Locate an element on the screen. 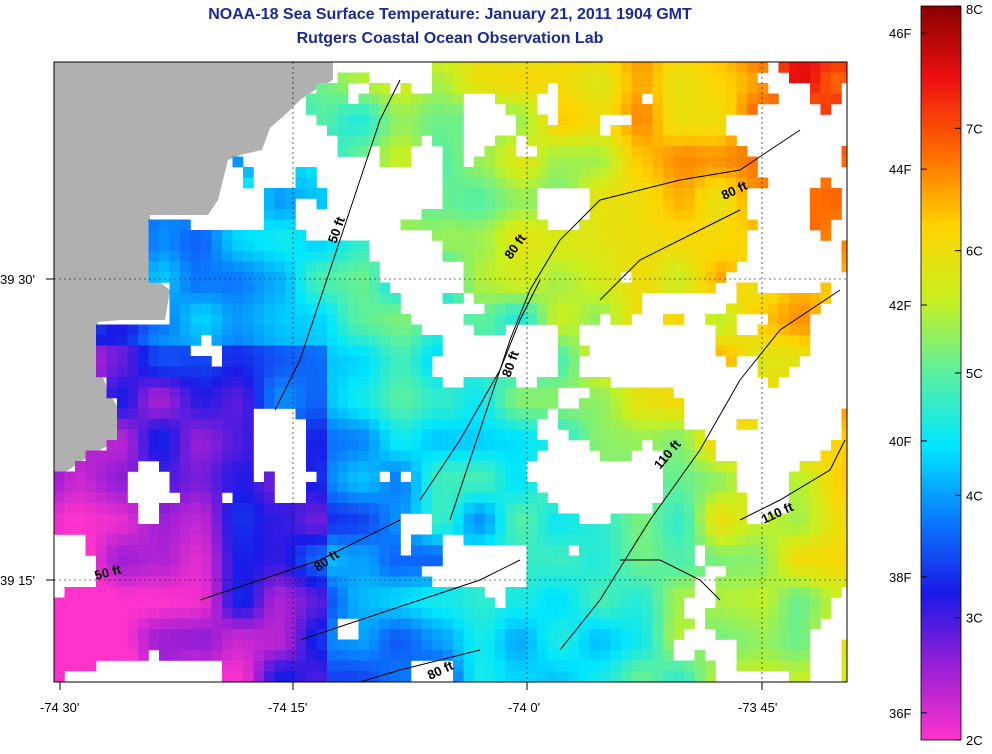 The height and width of the screenshot is (754, 992). lon-tick-3: -74 0' is located at coordinates (524, 707).